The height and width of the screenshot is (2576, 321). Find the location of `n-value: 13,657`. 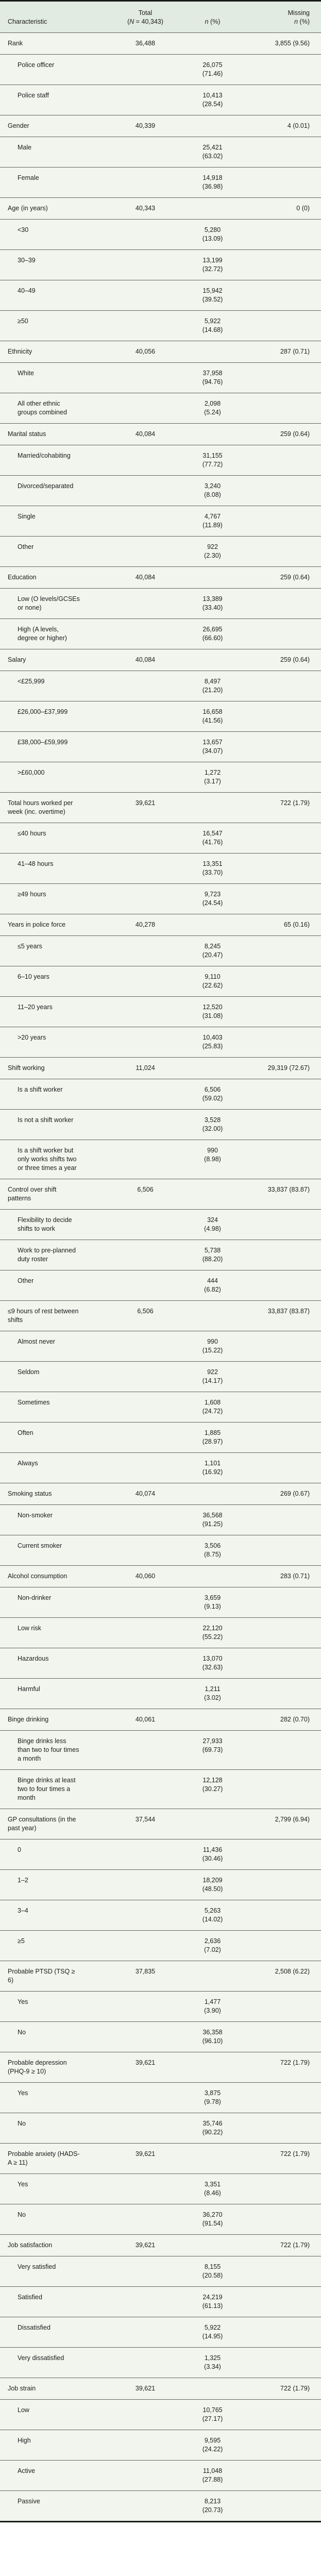

n-value: 13,657 is located at coordinates (213, 742).